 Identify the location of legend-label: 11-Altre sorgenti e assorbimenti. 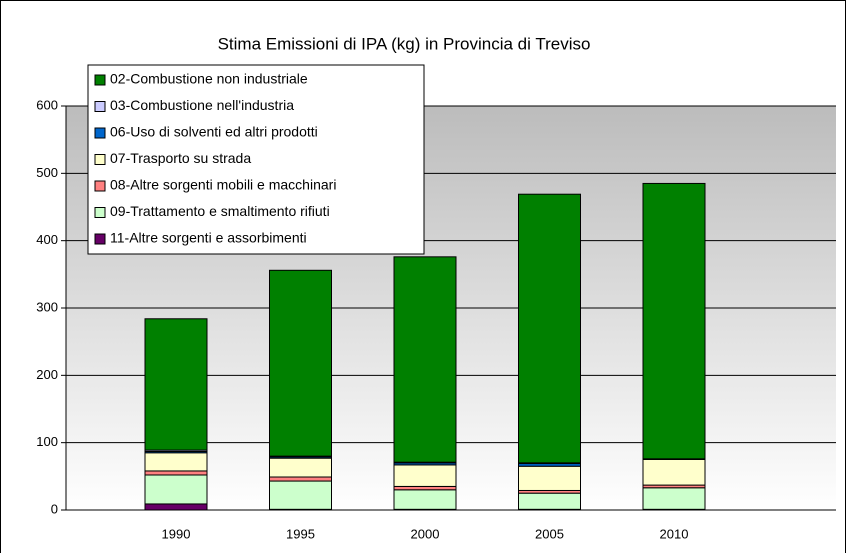
(208, 238).